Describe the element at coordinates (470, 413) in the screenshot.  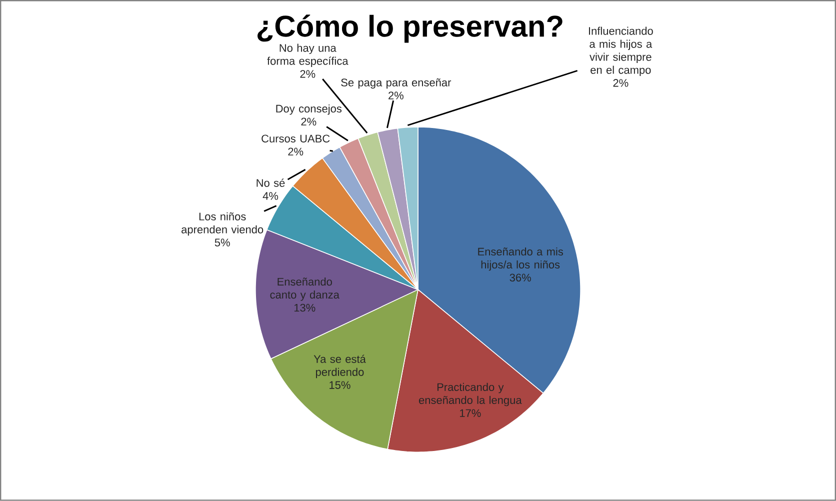
I see `data-label: 17%` at that location.